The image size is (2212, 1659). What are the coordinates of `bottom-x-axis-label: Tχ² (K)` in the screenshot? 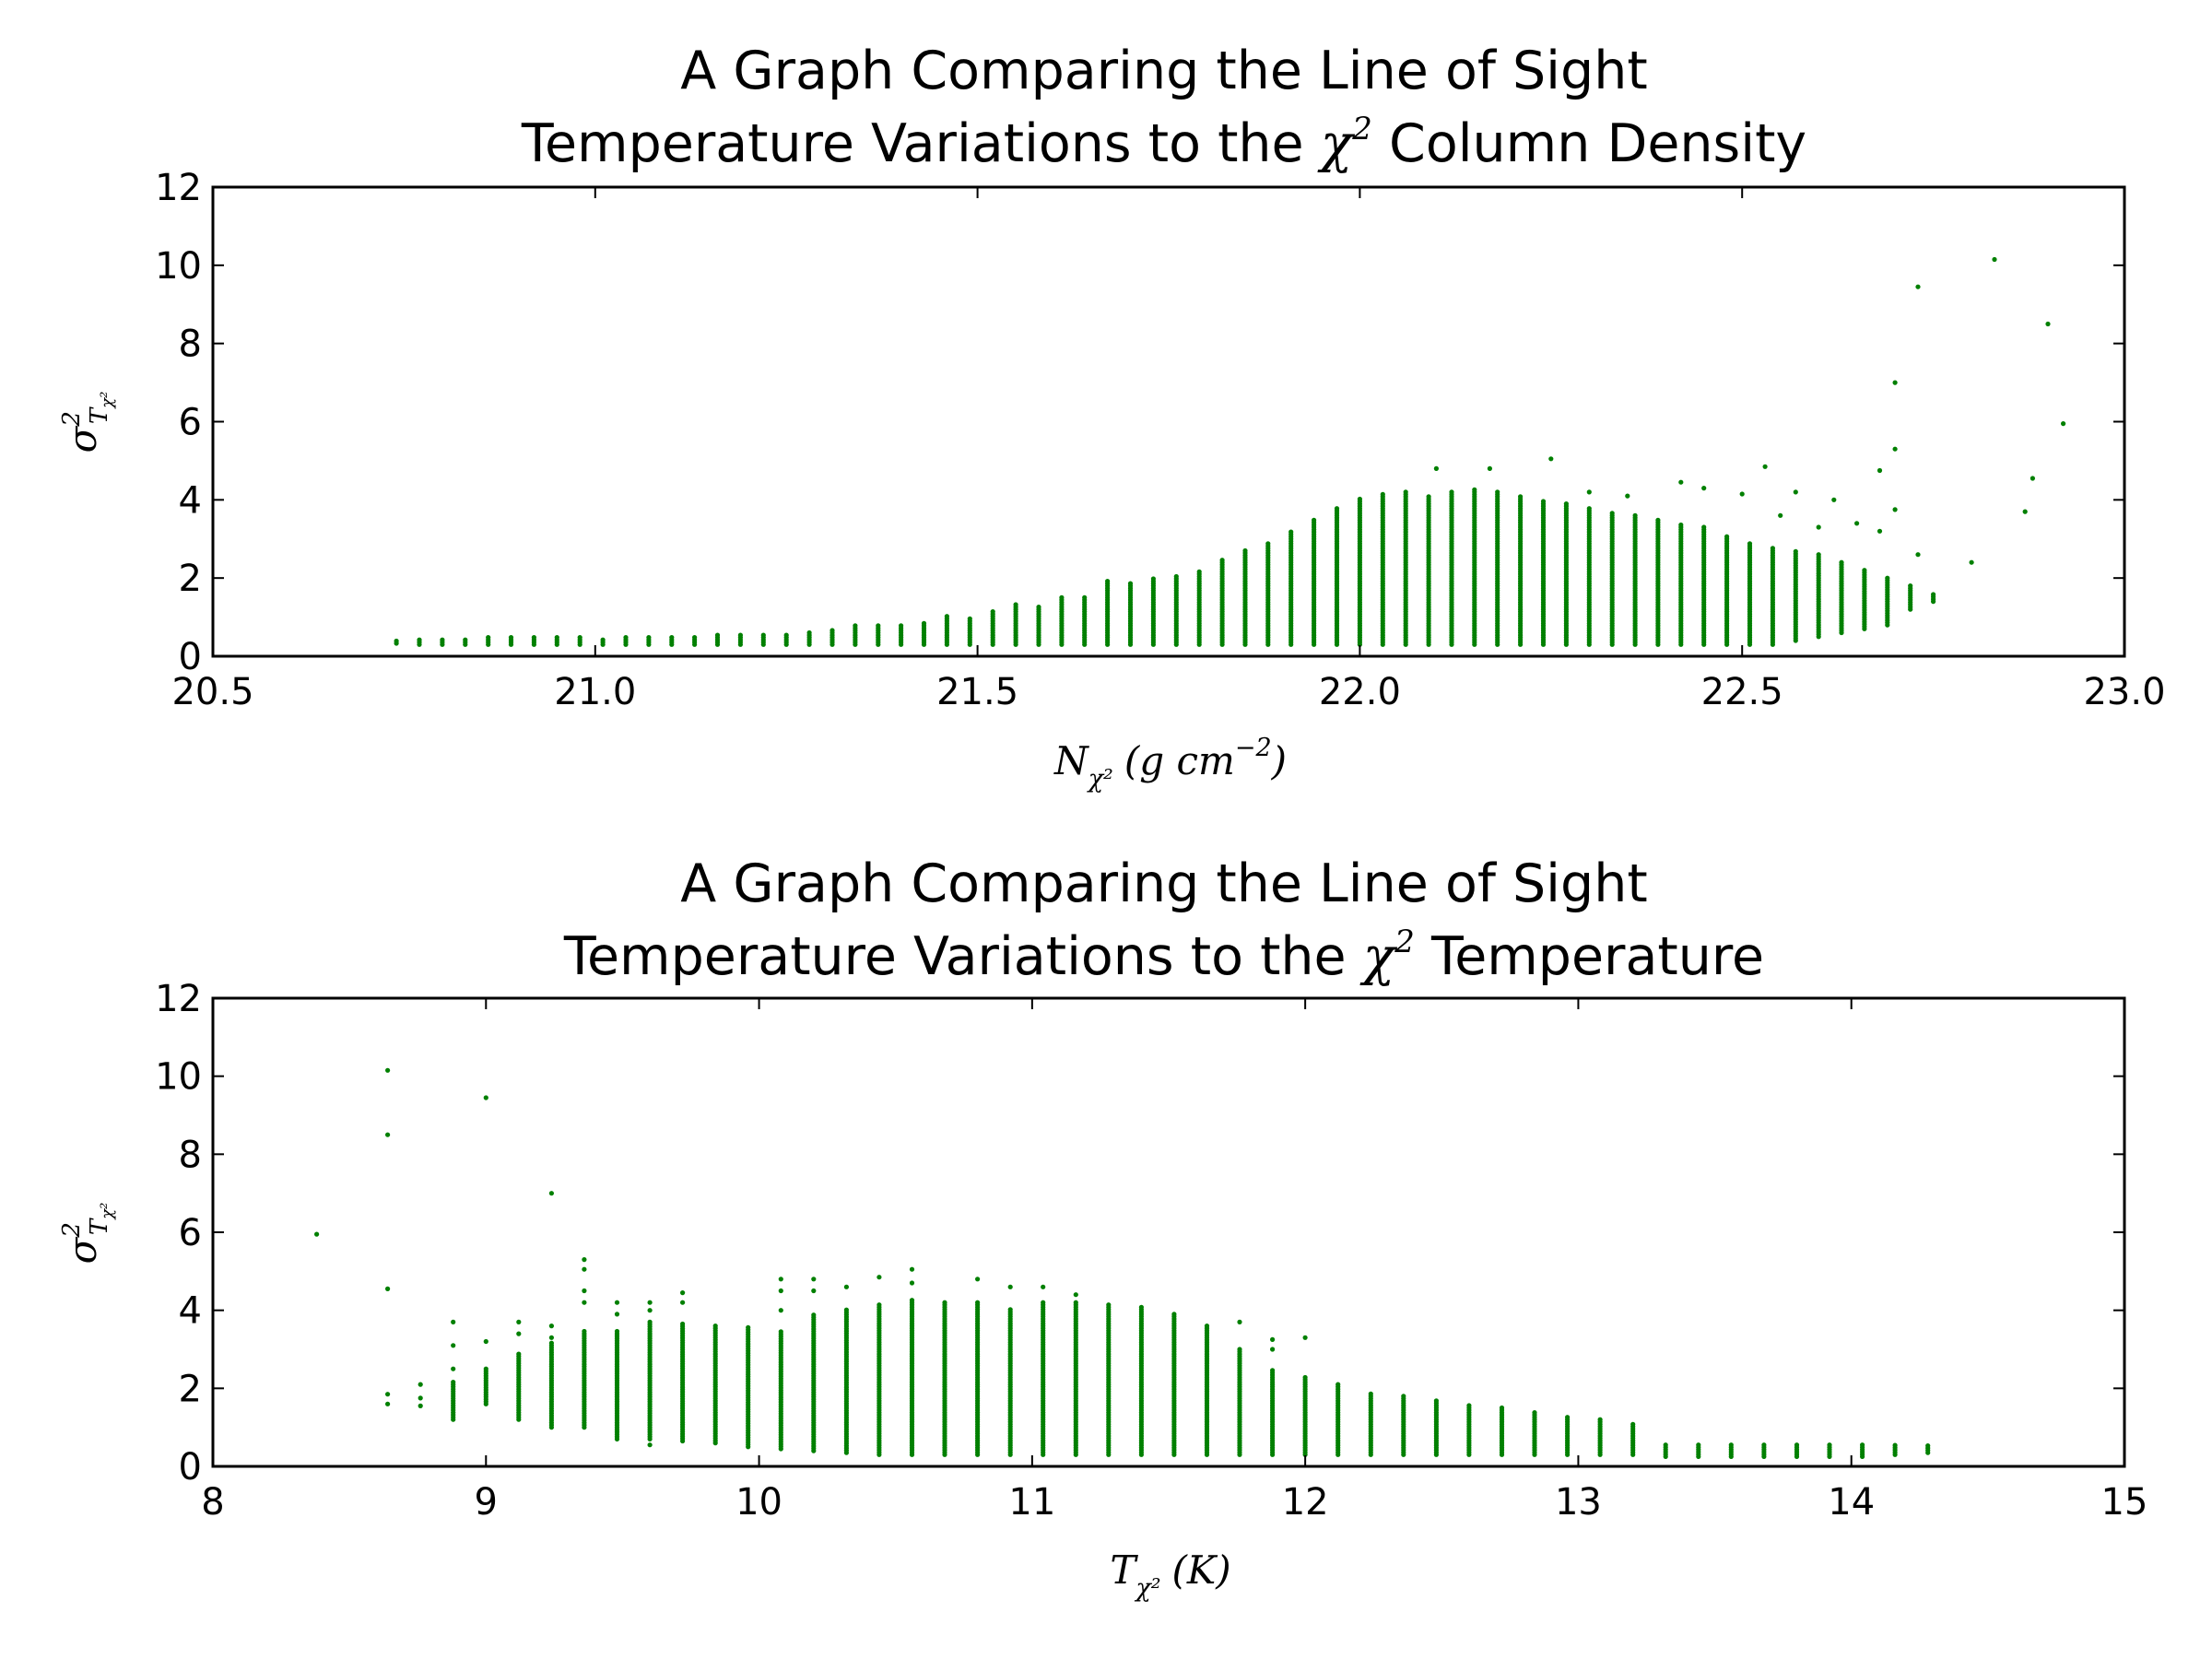 It's located at (1170, 1575).